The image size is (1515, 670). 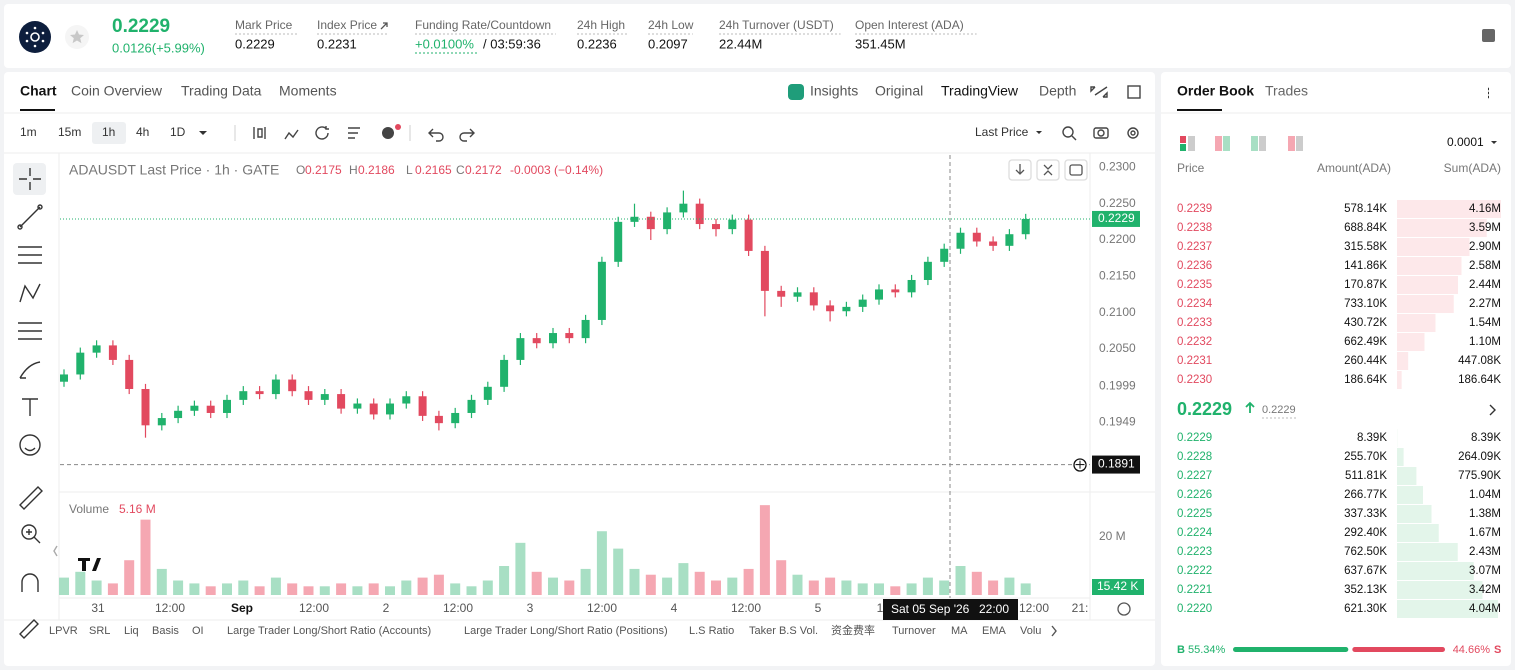 I want to click on sell-ratio: 44.66%, so click(x=1472, y=650).